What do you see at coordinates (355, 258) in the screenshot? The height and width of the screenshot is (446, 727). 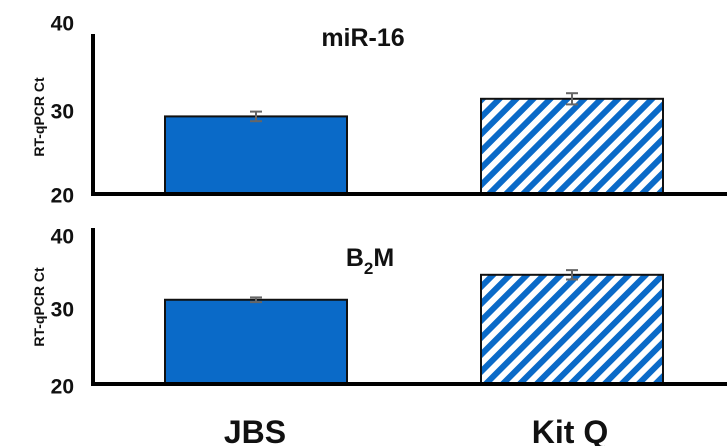 I see `panel2-title-main: B` at bounding box center [355, 258].